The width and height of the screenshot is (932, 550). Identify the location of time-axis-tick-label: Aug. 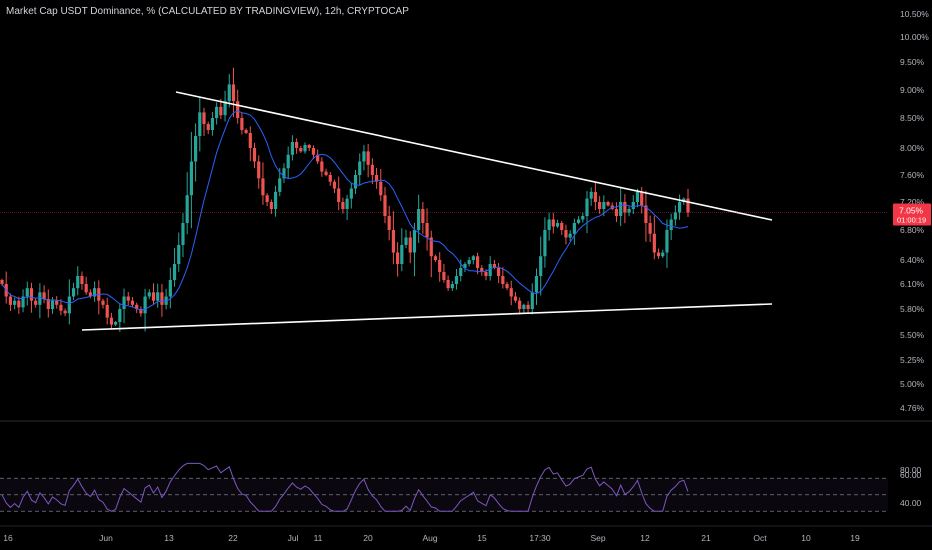
(429, 538).